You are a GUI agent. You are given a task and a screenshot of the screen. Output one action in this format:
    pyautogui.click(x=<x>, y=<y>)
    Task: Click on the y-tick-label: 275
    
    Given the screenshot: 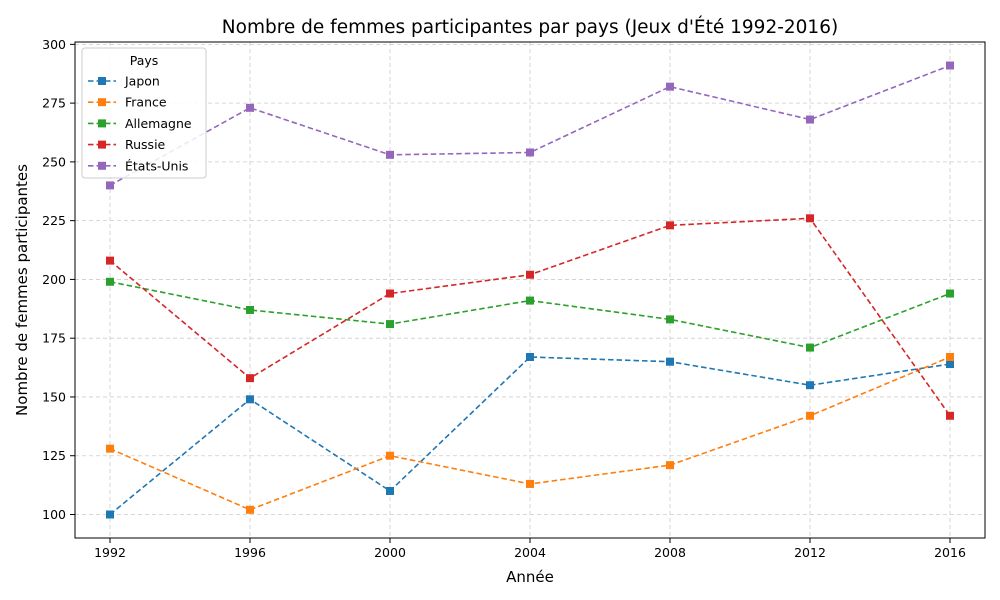 What is the action you would take?
    pyautogui.click(x=54, y=103)
    